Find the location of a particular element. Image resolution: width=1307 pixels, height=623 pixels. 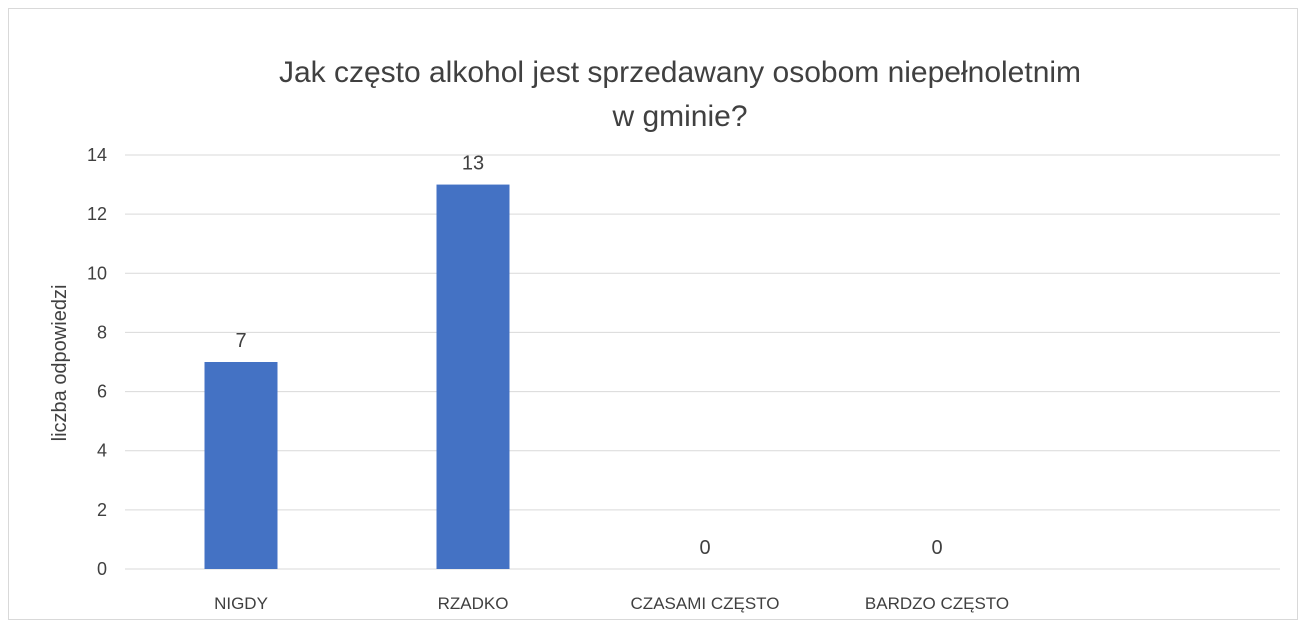

y-tick-label: 0 is located at coordinates (102, 569).